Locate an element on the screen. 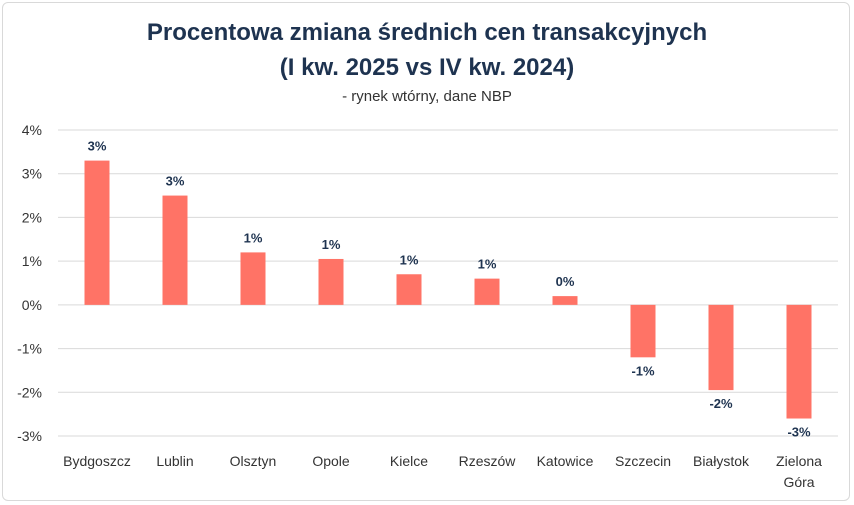 Image resolution: width=854 pixels, height=505 pixels. x-category-label: Bydgoszcz is located at coordinates (97, 461).